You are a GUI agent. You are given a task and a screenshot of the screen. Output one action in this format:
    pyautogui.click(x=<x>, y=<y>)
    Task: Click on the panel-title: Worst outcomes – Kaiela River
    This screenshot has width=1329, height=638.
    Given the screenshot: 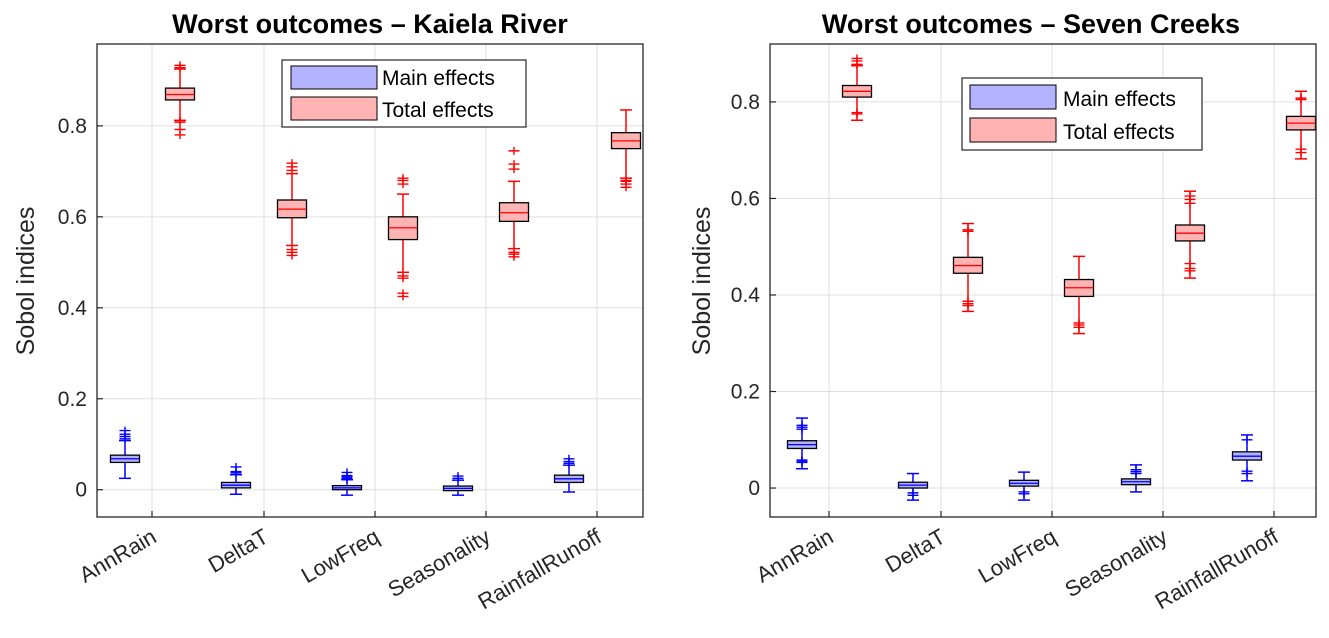 What is the action you would take?
    pyautogui.click(x=370, y=24)
    